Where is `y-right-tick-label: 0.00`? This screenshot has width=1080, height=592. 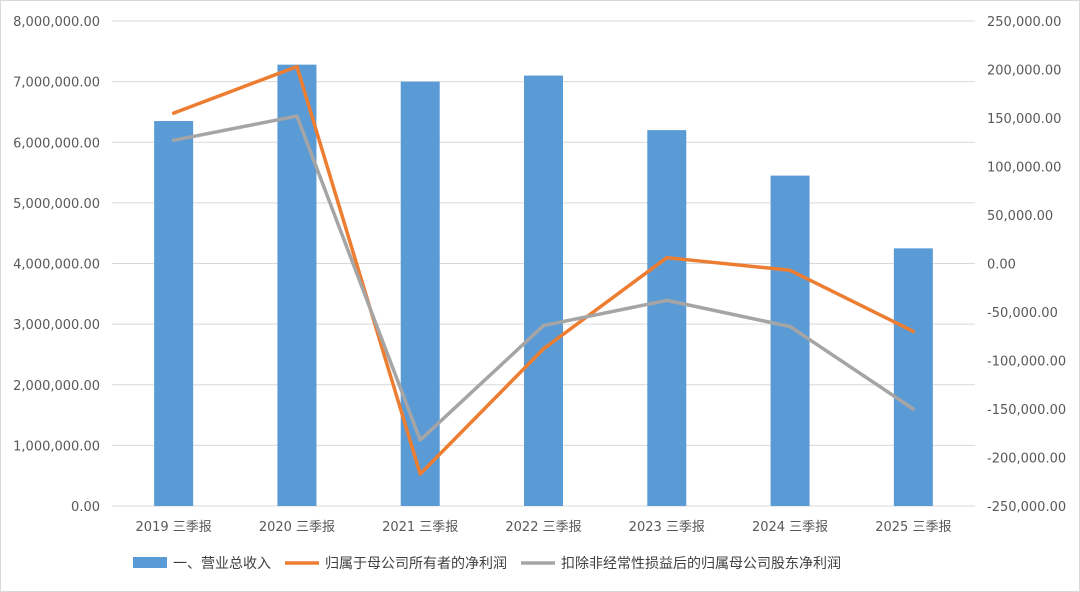
y-right-tick-label: 0.00 is located at coordinates (1001, 265).